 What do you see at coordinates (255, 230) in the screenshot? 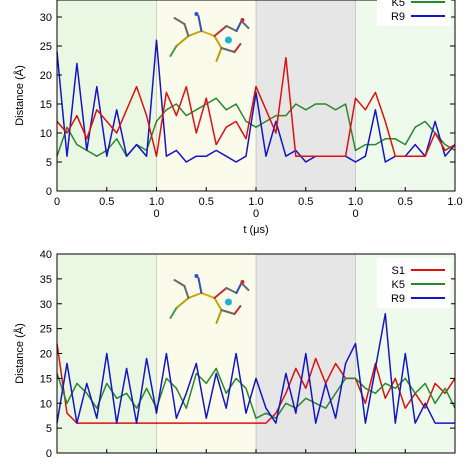
I see `x-axis-label: t (μs)` at bounding box center [255, 230].